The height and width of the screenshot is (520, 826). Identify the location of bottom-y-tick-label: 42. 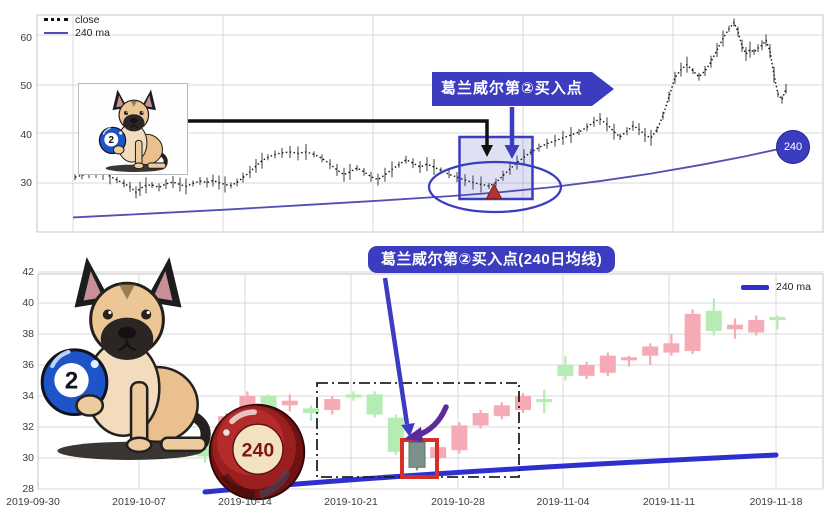
(28, 272).